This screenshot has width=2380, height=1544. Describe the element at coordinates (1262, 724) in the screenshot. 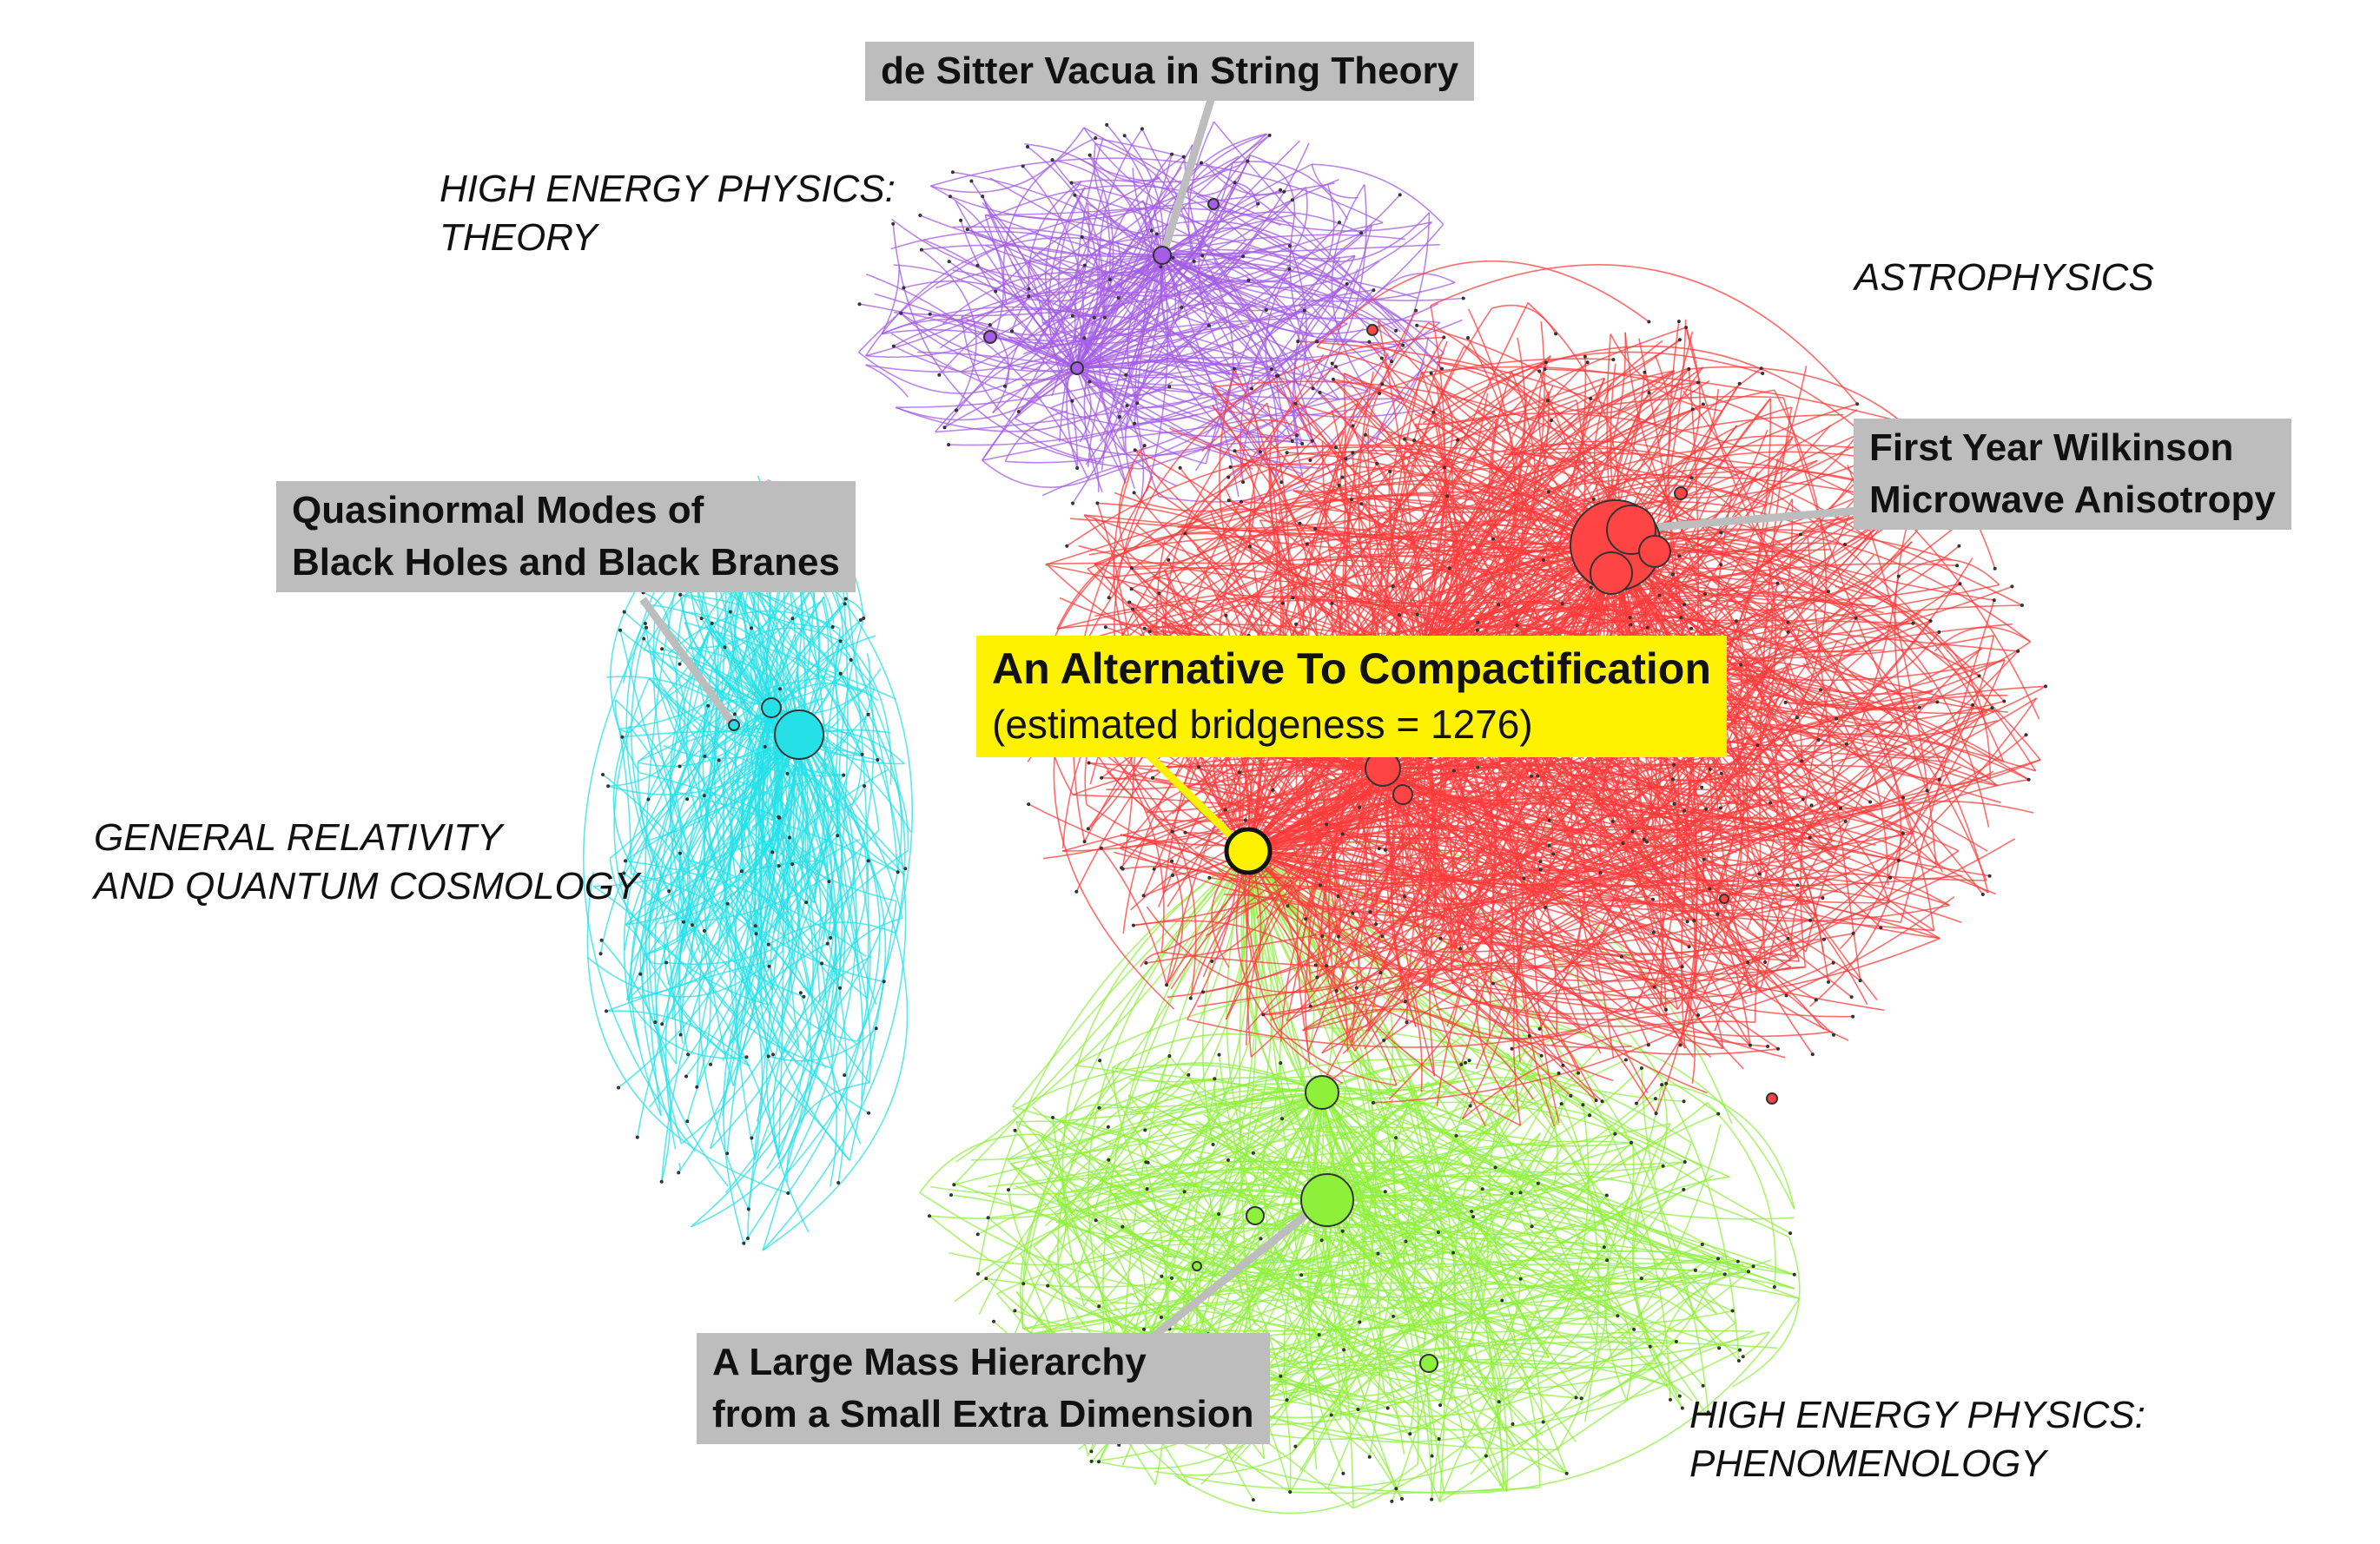

I see `callout-subtitle: (estimated bridgeness = 1276)` at that location.